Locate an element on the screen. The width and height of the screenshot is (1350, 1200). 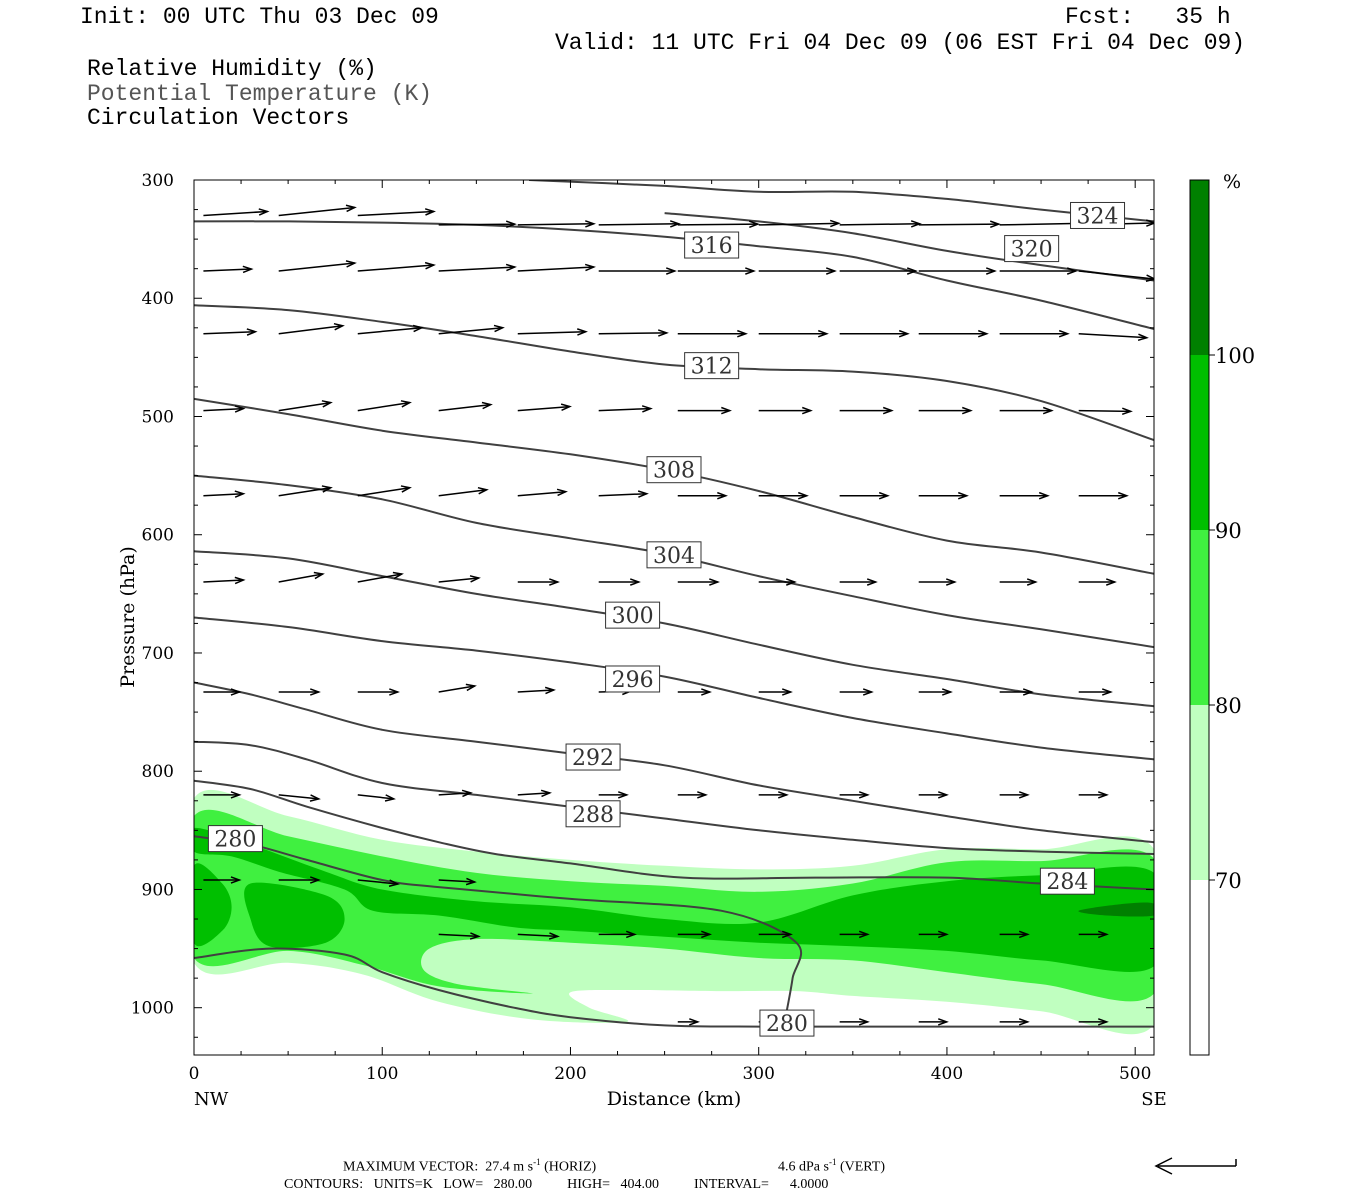
contour-label-text: 296 is located at coordinates (633, 680).